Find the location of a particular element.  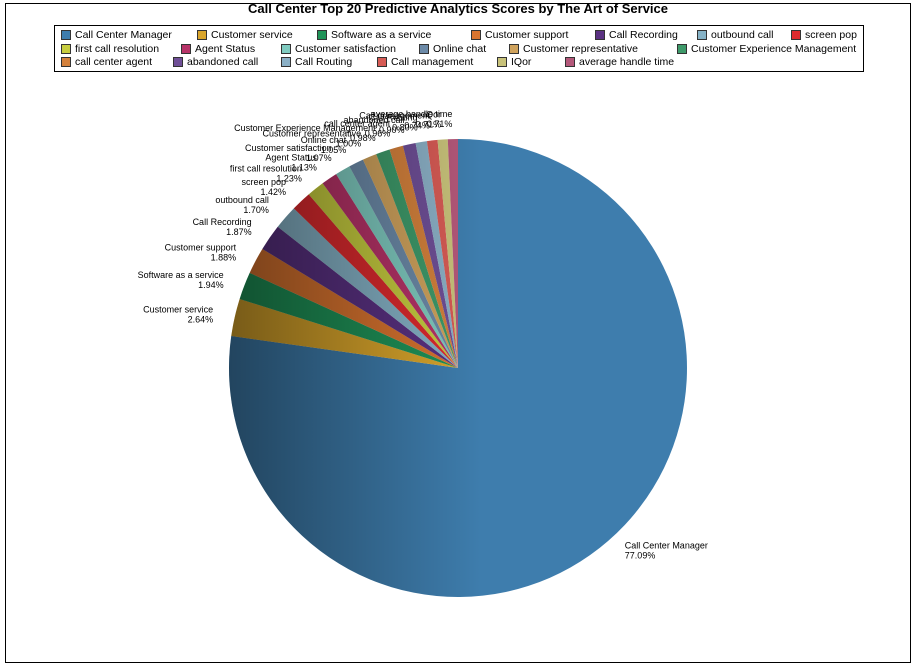

slice-label: Customer service is located at coordinates (178, 310).